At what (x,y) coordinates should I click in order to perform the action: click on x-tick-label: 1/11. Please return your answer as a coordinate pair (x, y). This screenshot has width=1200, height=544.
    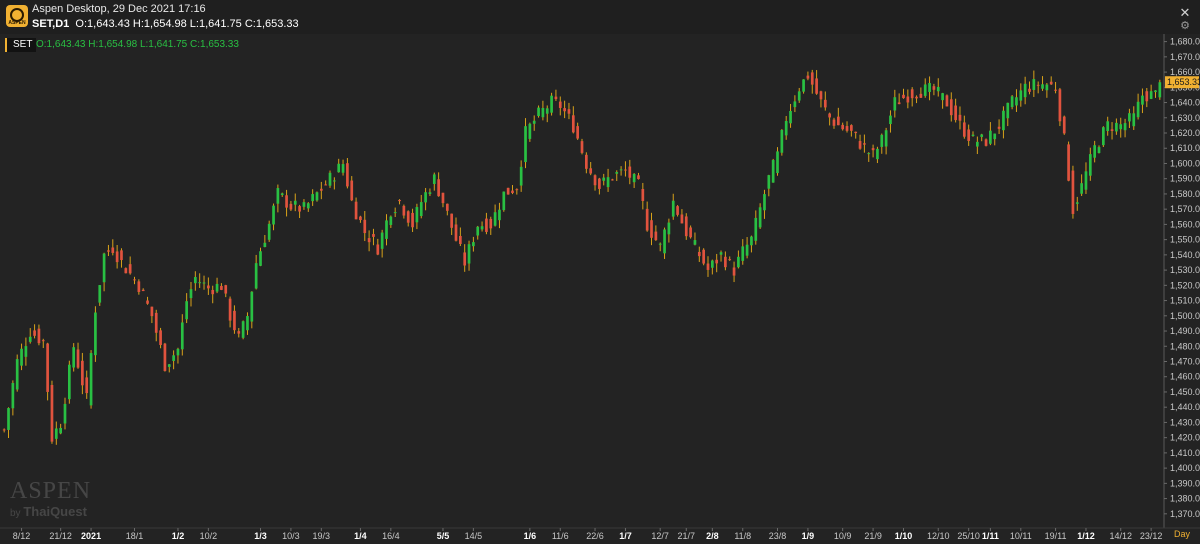
    Looking at the image, I should click on (990, 536).